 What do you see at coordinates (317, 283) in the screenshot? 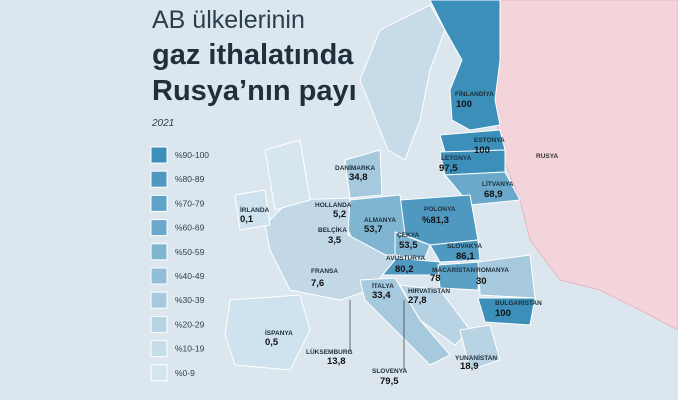
I see `country-value: 7,6` at bounding box center [317, 283].